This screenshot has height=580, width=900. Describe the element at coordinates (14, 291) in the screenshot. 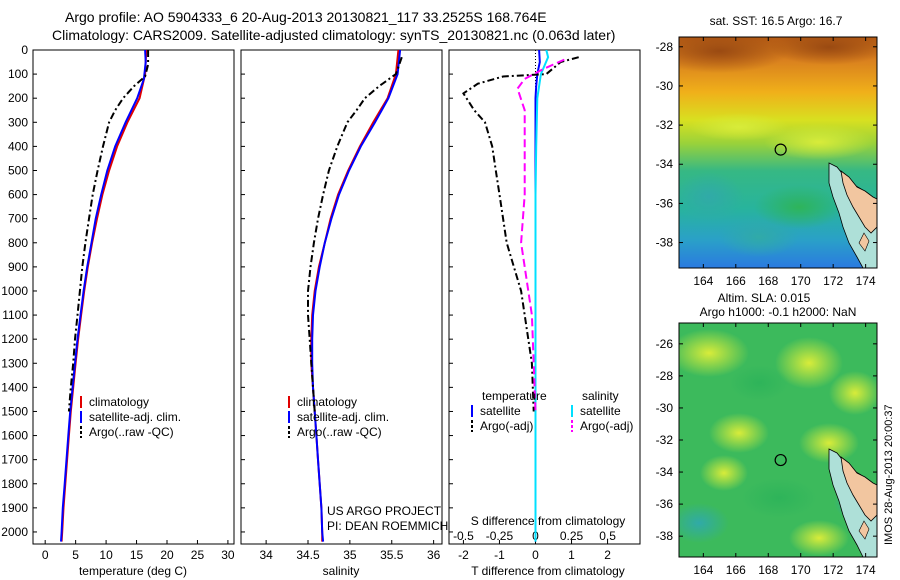

I see `depth-tick-label: 1000` at that location.